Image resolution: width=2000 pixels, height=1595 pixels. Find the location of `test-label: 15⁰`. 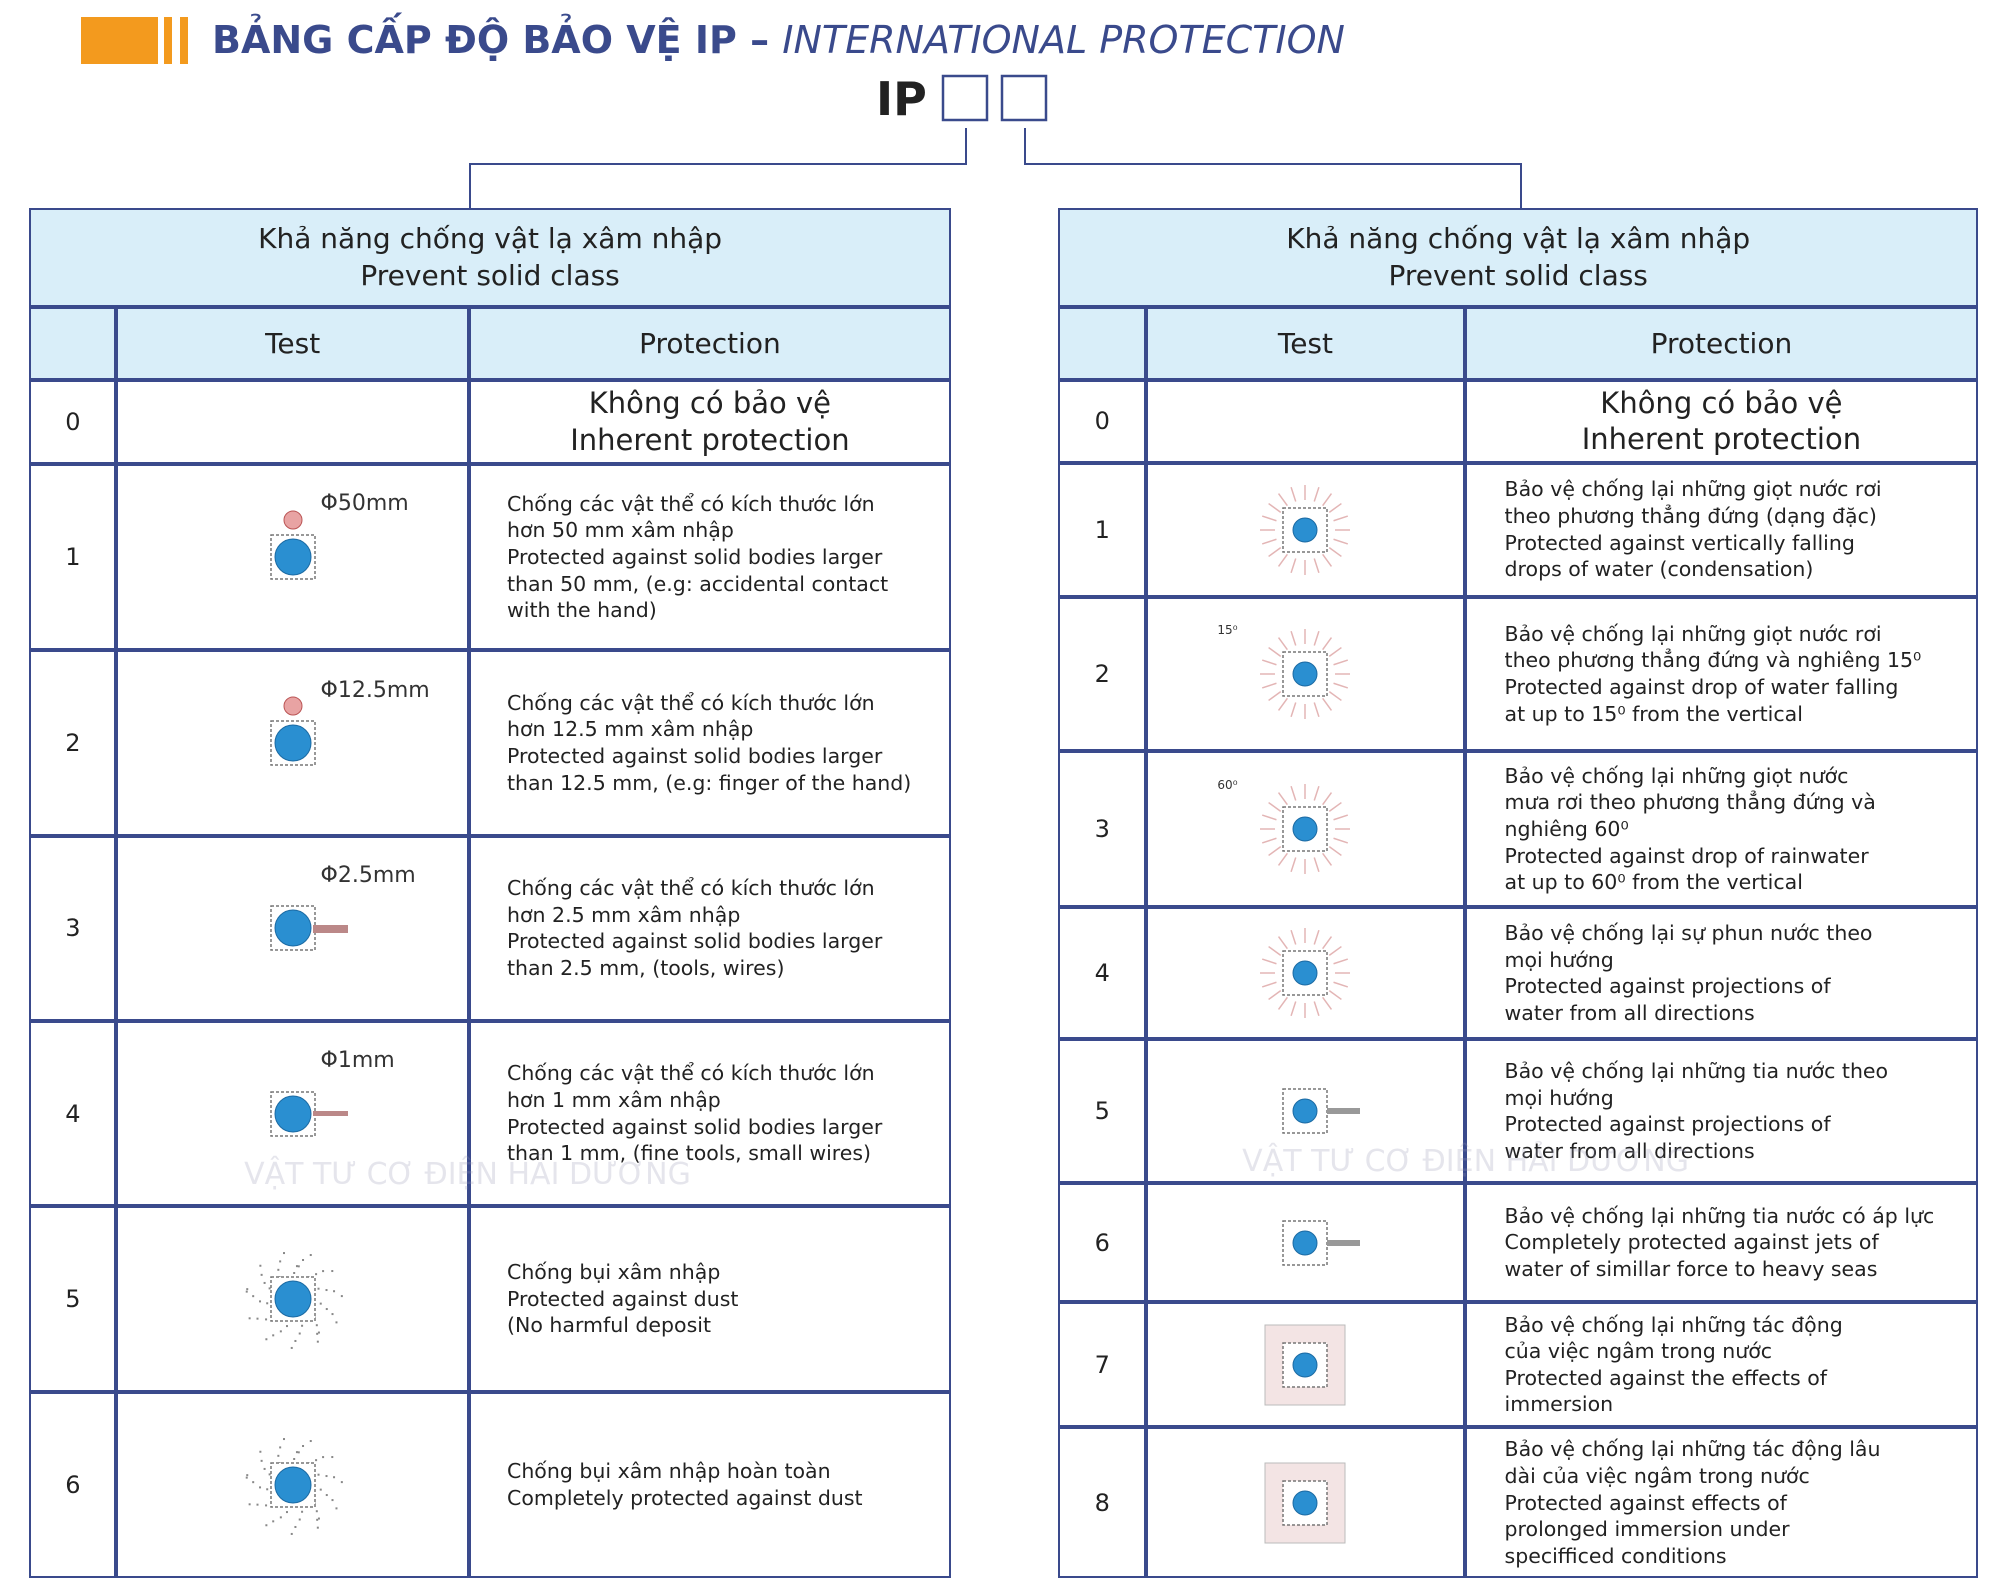

test-label: 15⁰ is located at coordinates (1227, 629).